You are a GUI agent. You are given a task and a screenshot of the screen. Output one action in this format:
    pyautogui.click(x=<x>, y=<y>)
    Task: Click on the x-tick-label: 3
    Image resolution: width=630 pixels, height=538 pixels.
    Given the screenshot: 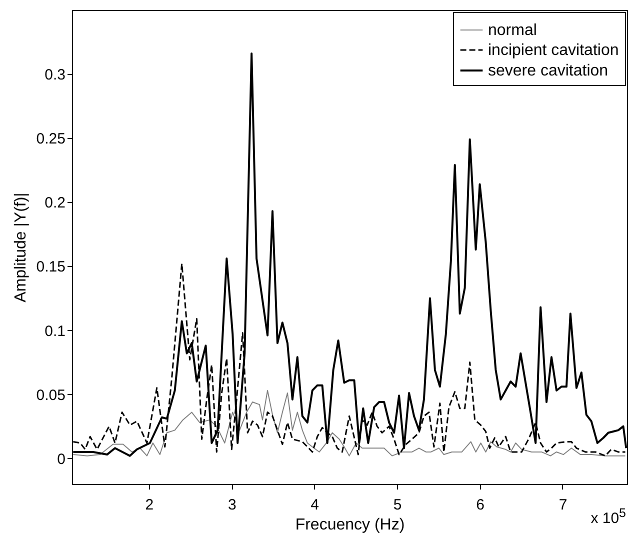 What is the action you would take?
    pyautogui.click(x=232, y=505)
    